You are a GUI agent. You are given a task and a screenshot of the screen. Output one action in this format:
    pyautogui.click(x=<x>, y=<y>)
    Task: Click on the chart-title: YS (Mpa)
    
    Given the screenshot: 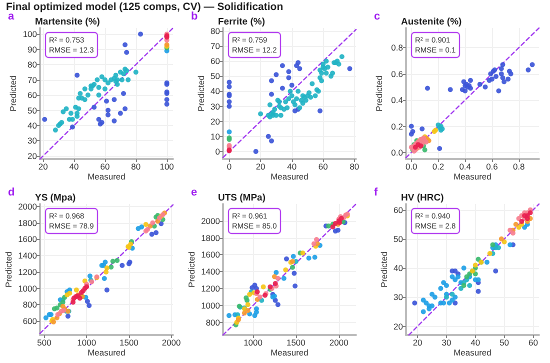 What is the action you would take?
    pyautogui.click(x=55, y=198)
    